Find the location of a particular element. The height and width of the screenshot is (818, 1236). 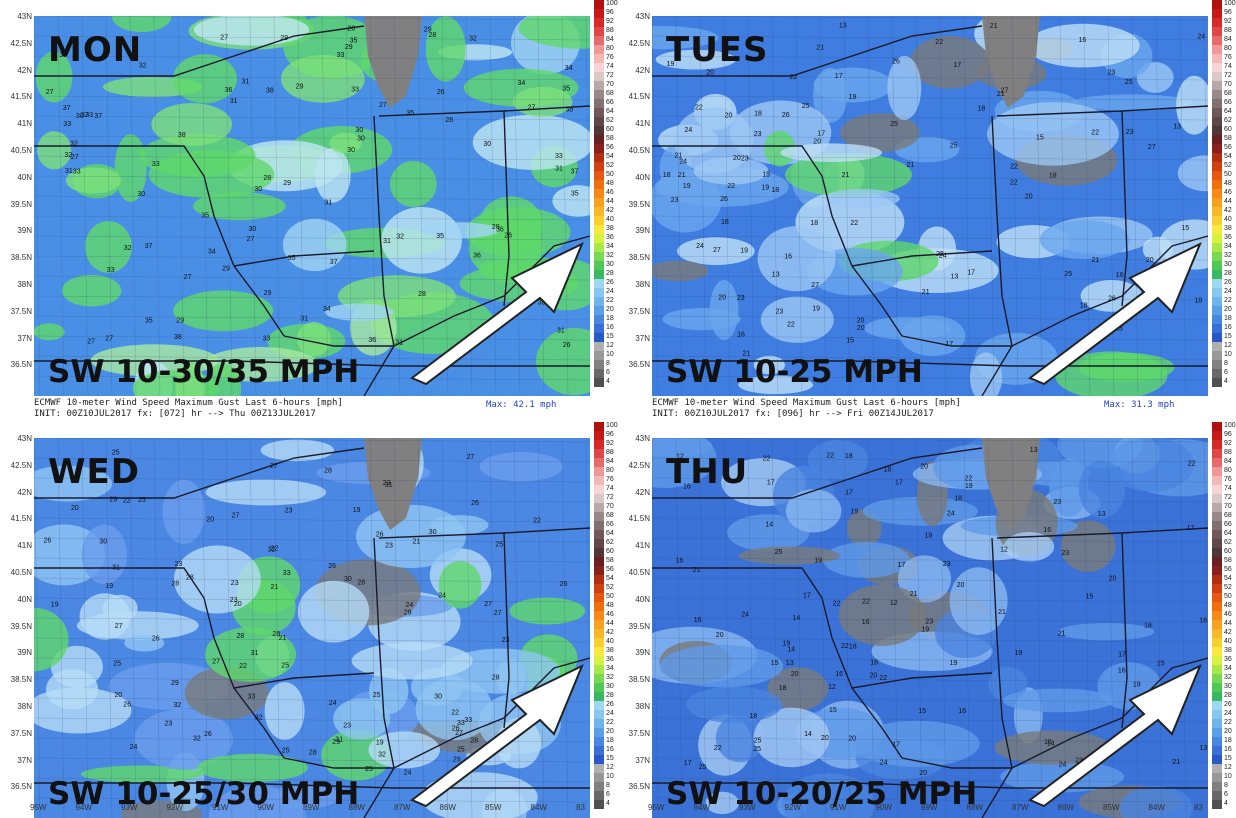

station-gust-value: 12 is located at coordinates (832, 687).